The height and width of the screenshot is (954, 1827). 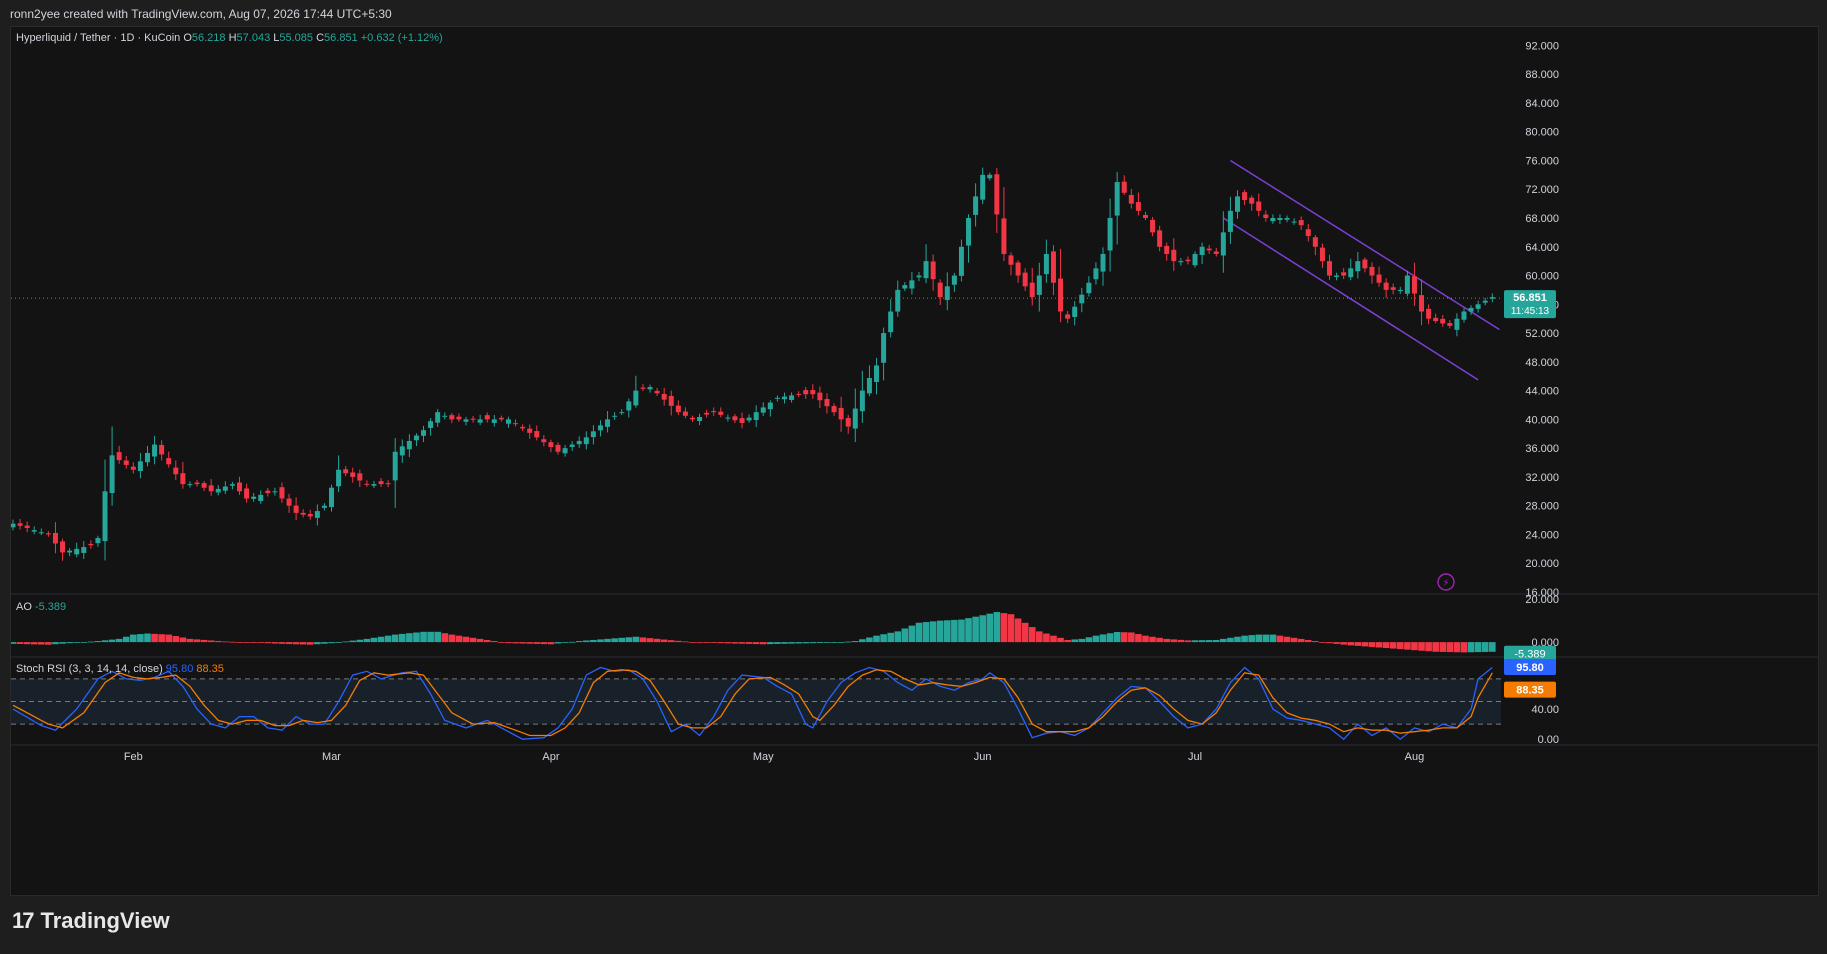 I want to click on ohlc-value-c: 56.851, so click(x=342, y=38).